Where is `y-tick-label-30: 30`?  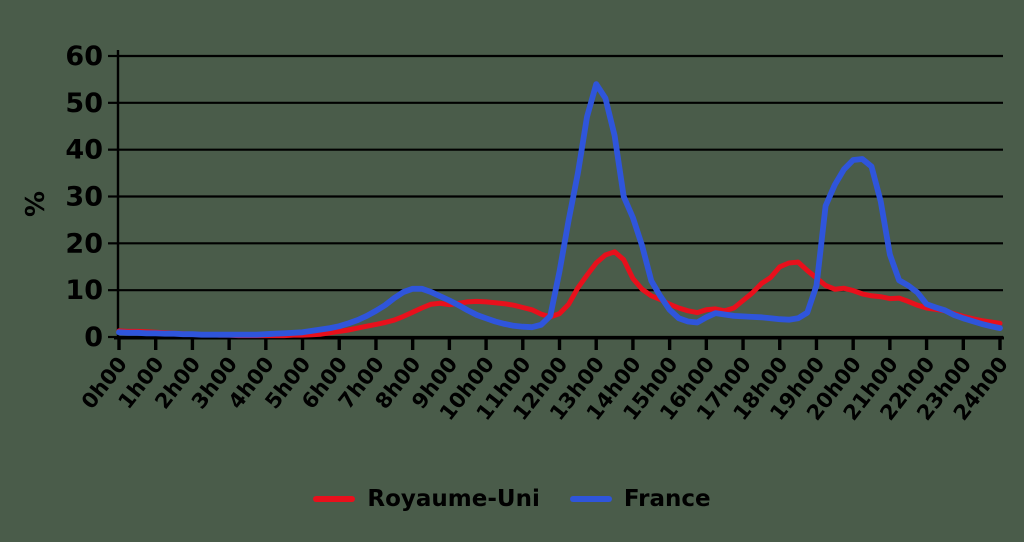 y-tick-label-30: 30 is located at coordinates (84, 197).